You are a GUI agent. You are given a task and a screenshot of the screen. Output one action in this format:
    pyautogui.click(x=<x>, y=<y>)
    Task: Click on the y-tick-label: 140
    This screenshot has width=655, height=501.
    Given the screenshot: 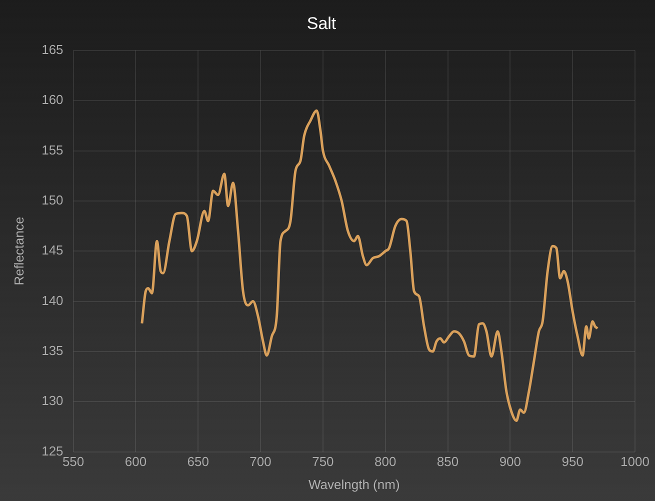 What is the action you would take?
    pyautogui.click(x=53, y=300)
    